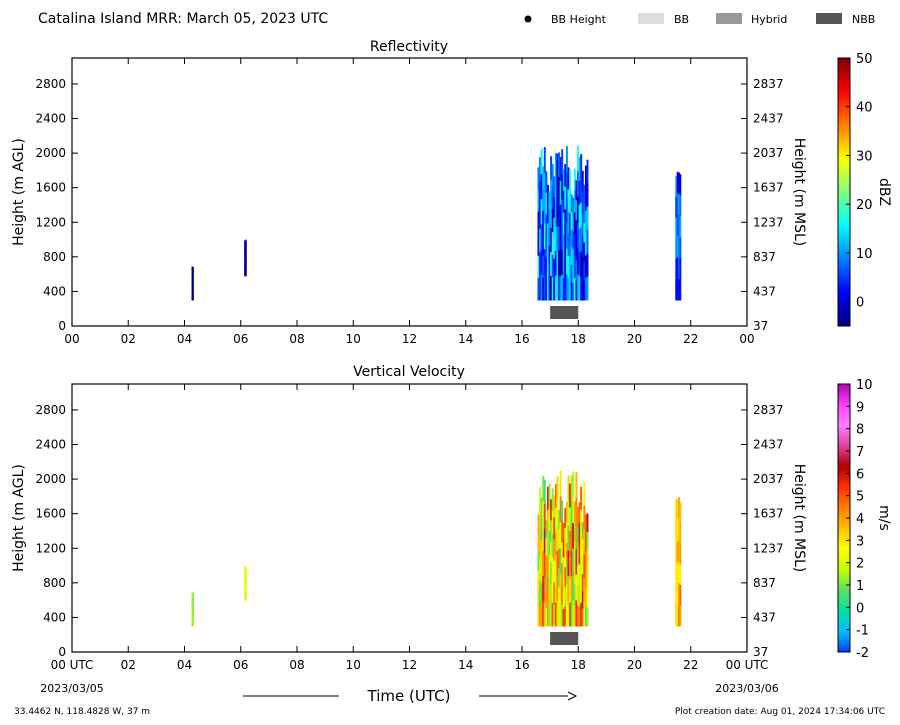 This screenshot has height=725, width=900. What do you see at coordinates (50, 153) in the screenshot?
I see `y-tick-label: 2000` at bounding box center [50, 153].